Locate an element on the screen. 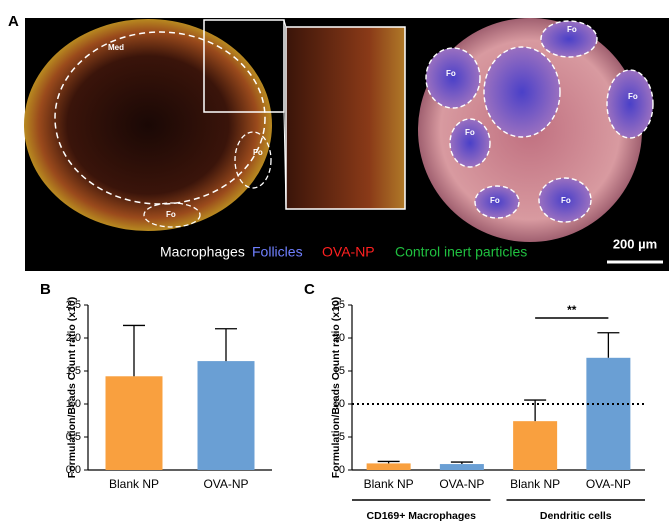 The image size is (669, 531). scale-bar-label: 200 µm is located at coordinates (635, 243).